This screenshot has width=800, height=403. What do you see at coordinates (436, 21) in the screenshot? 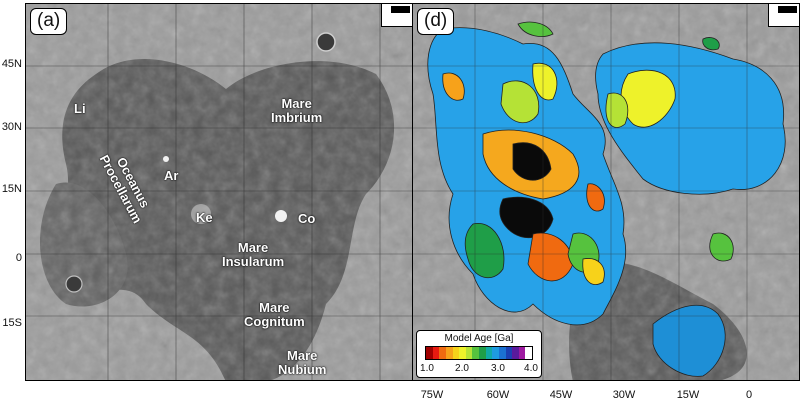
I see `panel-d-tag: (d)` at bounding box center [436, 21].